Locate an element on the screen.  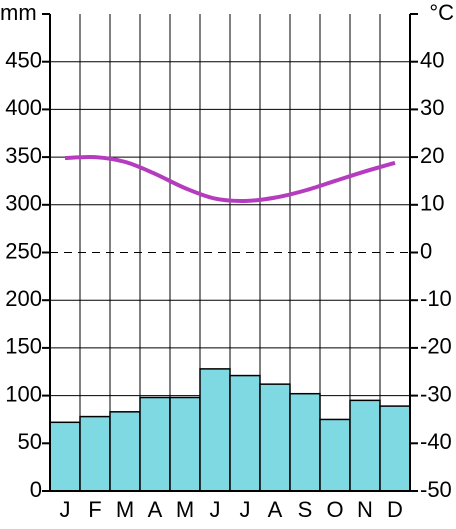
y2-tick-label: 20 is located at coordinates (432, 155).